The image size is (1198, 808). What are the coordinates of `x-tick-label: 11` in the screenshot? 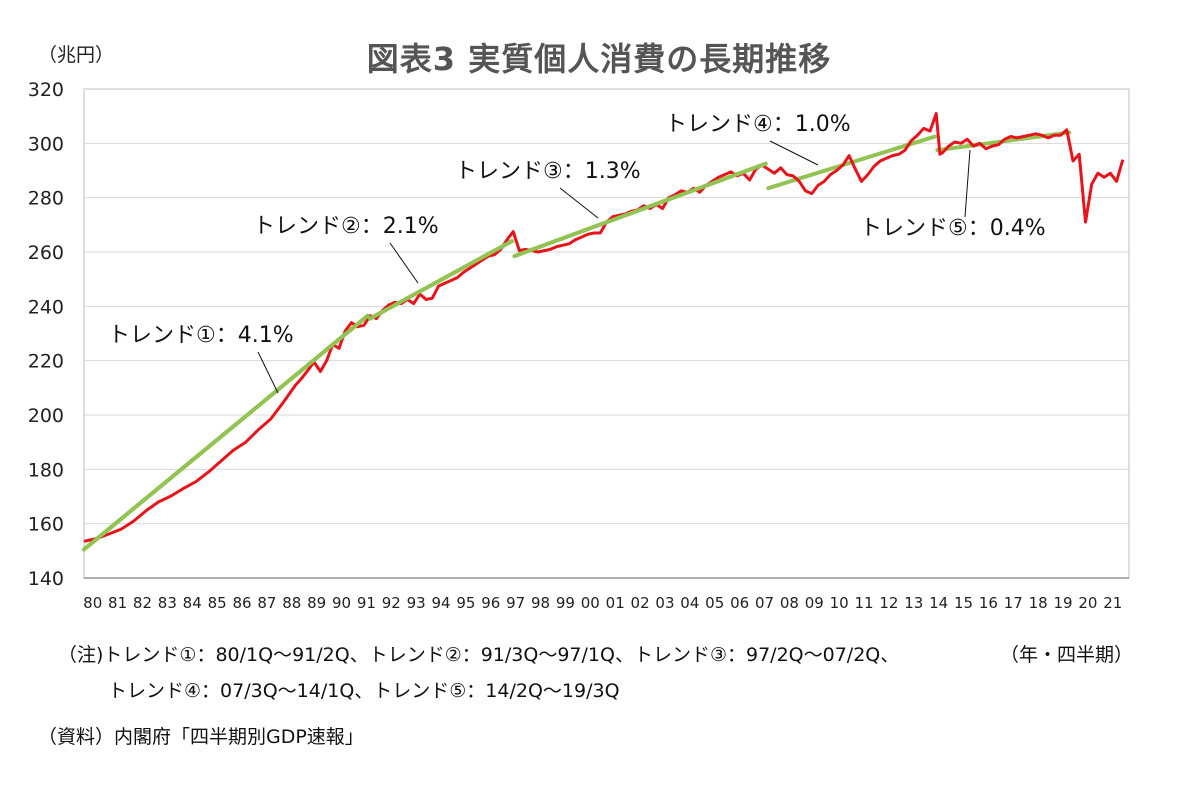 It's located at (863, 603).